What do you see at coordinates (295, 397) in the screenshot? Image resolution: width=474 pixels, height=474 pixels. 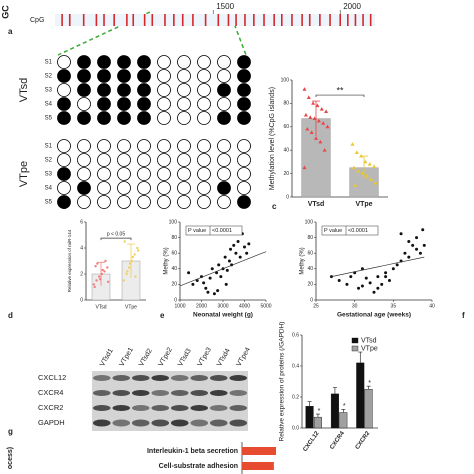 I see `y-tick-label: 0.2` at bounding box center [295, 397].